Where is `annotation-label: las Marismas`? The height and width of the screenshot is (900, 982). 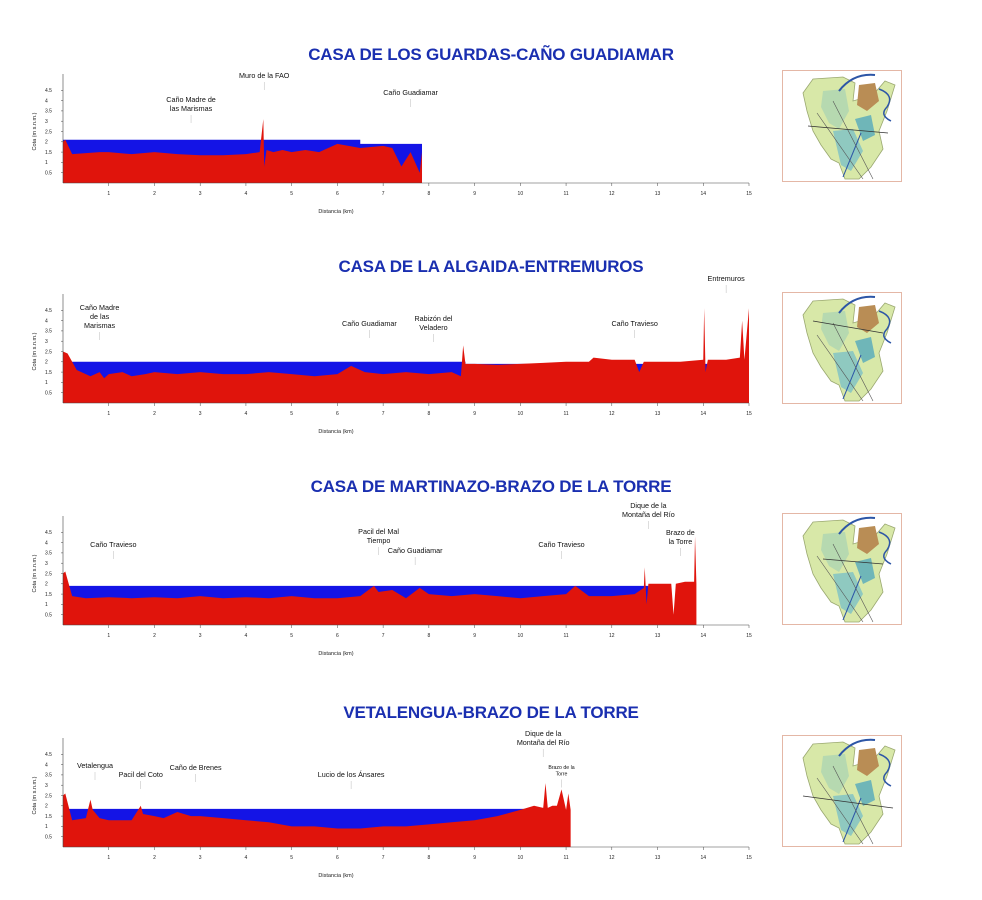 annotation-label: las Marismas is located at coordinates (191, 108).